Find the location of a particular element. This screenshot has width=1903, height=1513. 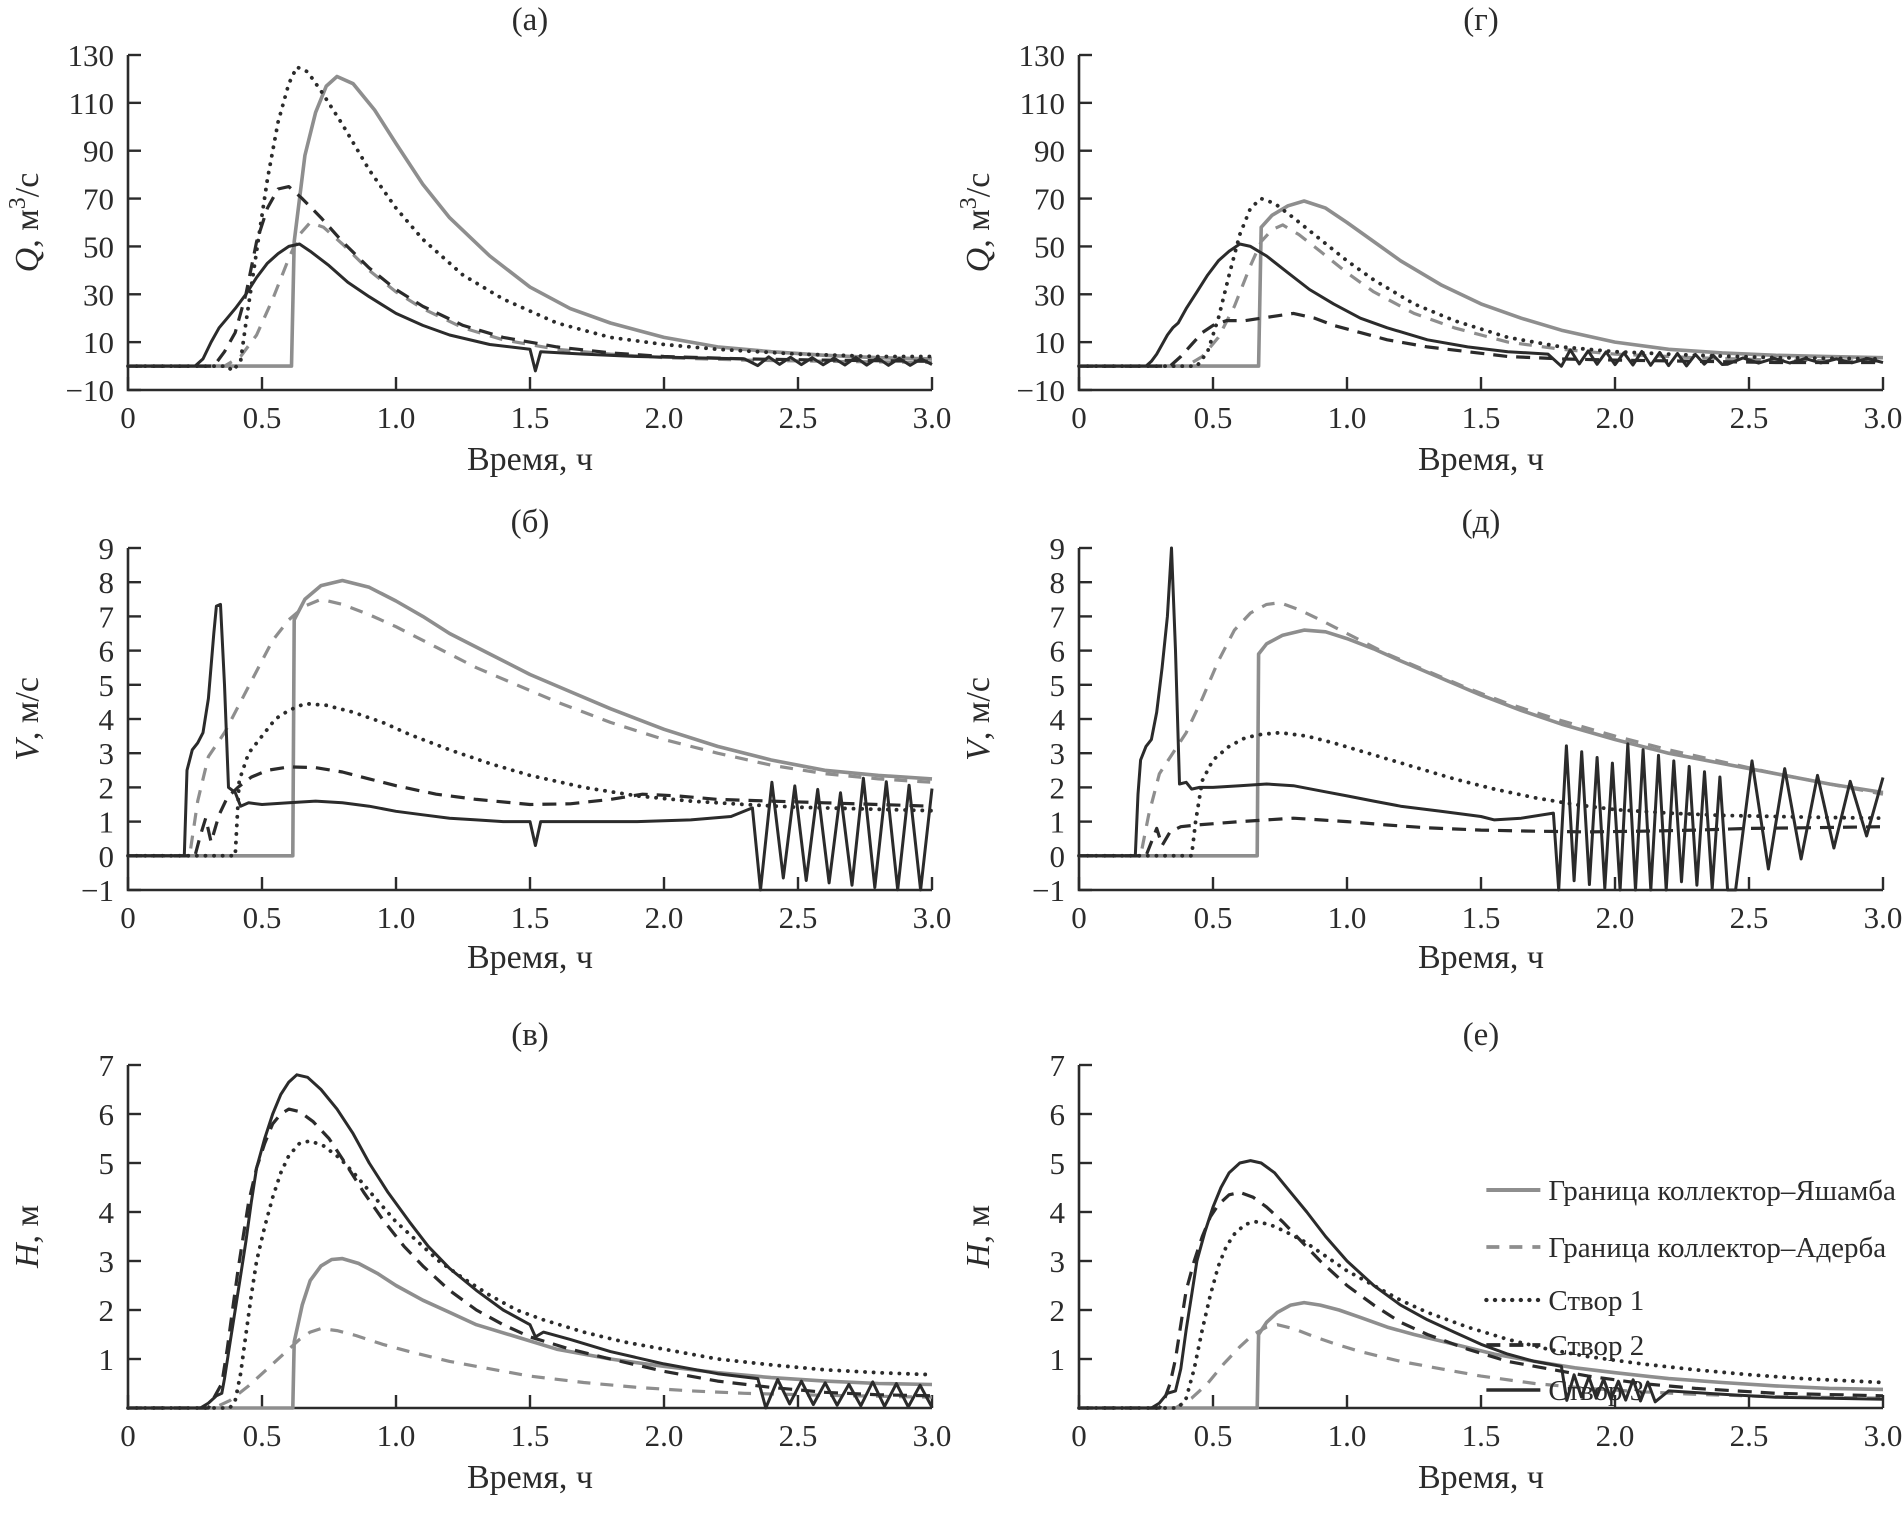

panel-title-b: (б) is located at coordinates (530, 522).